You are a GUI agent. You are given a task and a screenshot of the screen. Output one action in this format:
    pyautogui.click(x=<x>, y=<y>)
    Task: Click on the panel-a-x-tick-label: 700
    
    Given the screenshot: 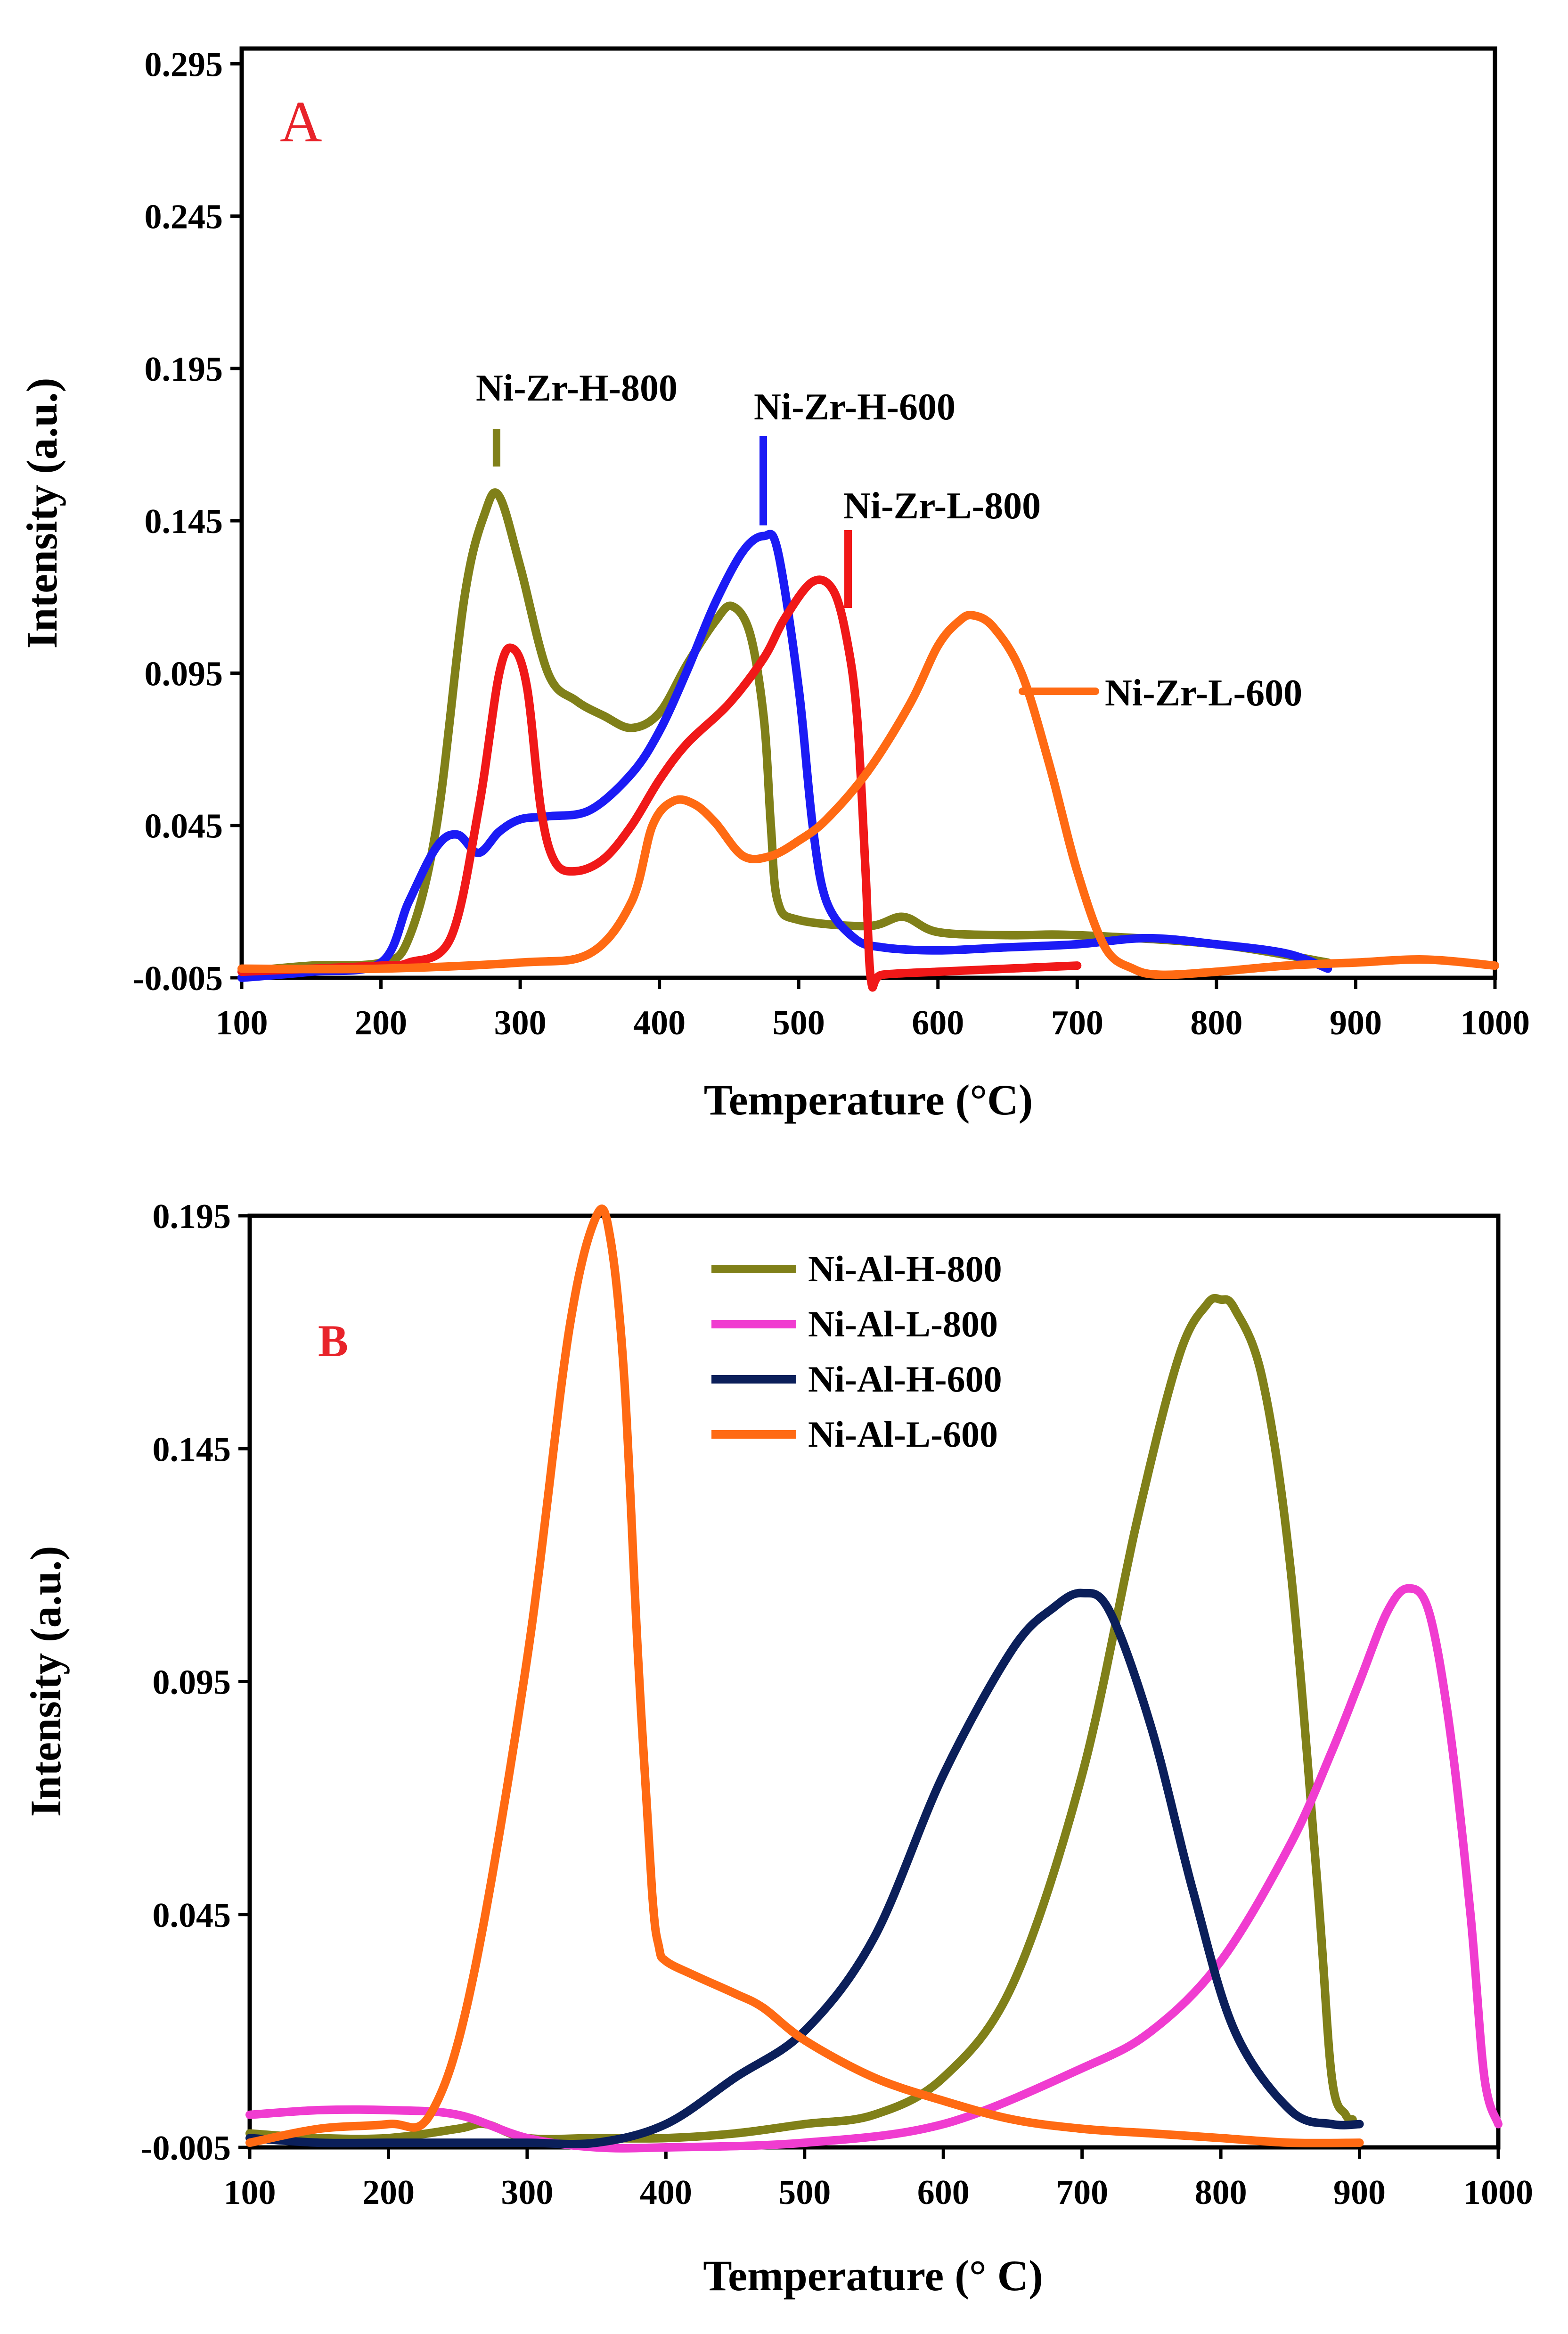 What is the action you would take?
    pyautogui.click(x=1077, y=1023)
    